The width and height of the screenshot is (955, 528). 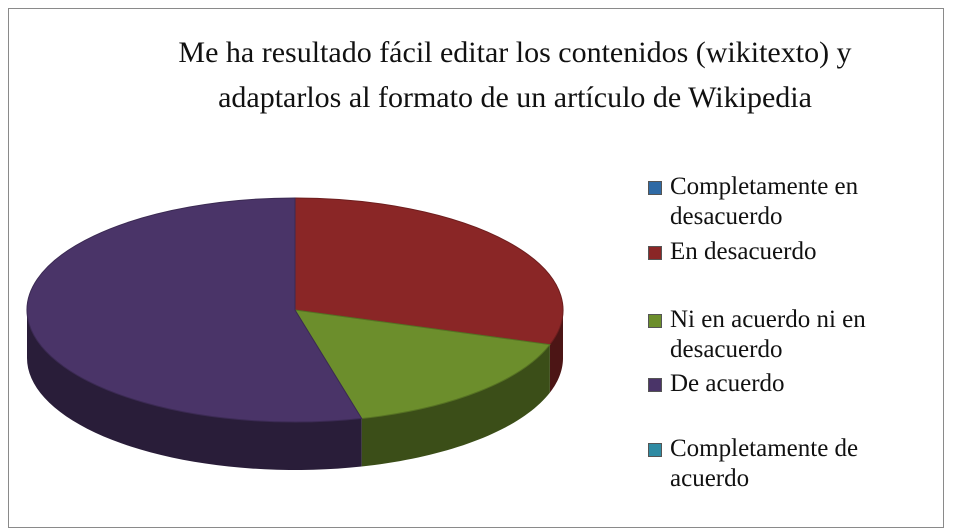 What do you see at coordinates (764, 463) in the screenshot?
I see `legend-label: Completamente de acuerdo` at bounding box center [764, 463].